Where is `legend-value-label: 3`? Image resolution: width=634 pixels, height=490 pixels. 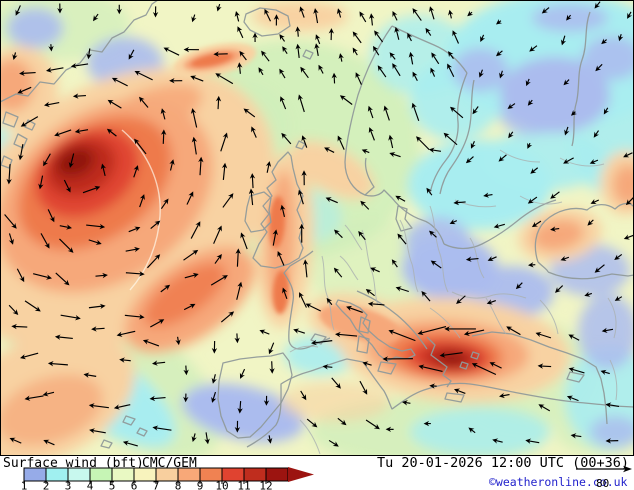 legend-value-label: 3 is located at coordinates (68, 485).